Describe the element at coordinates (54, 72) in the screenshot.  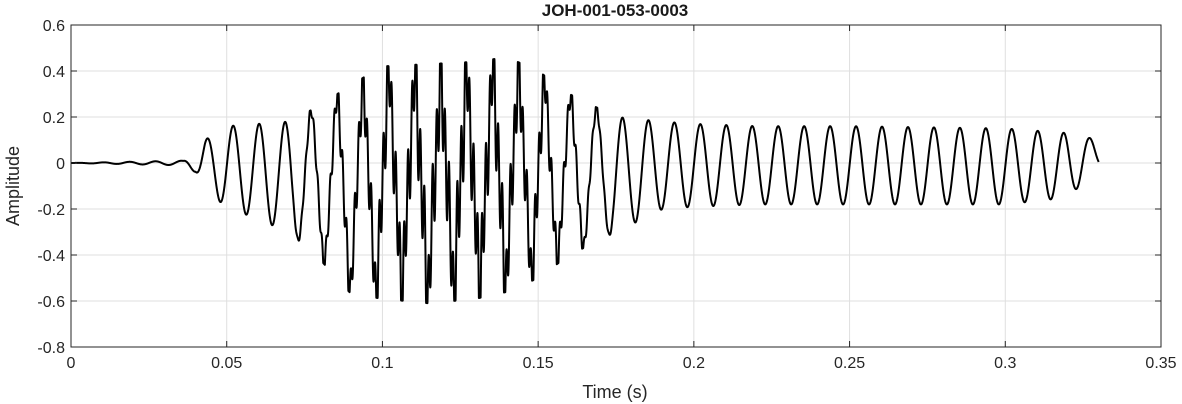
I see `y-tick-label: 0.4` at that location.